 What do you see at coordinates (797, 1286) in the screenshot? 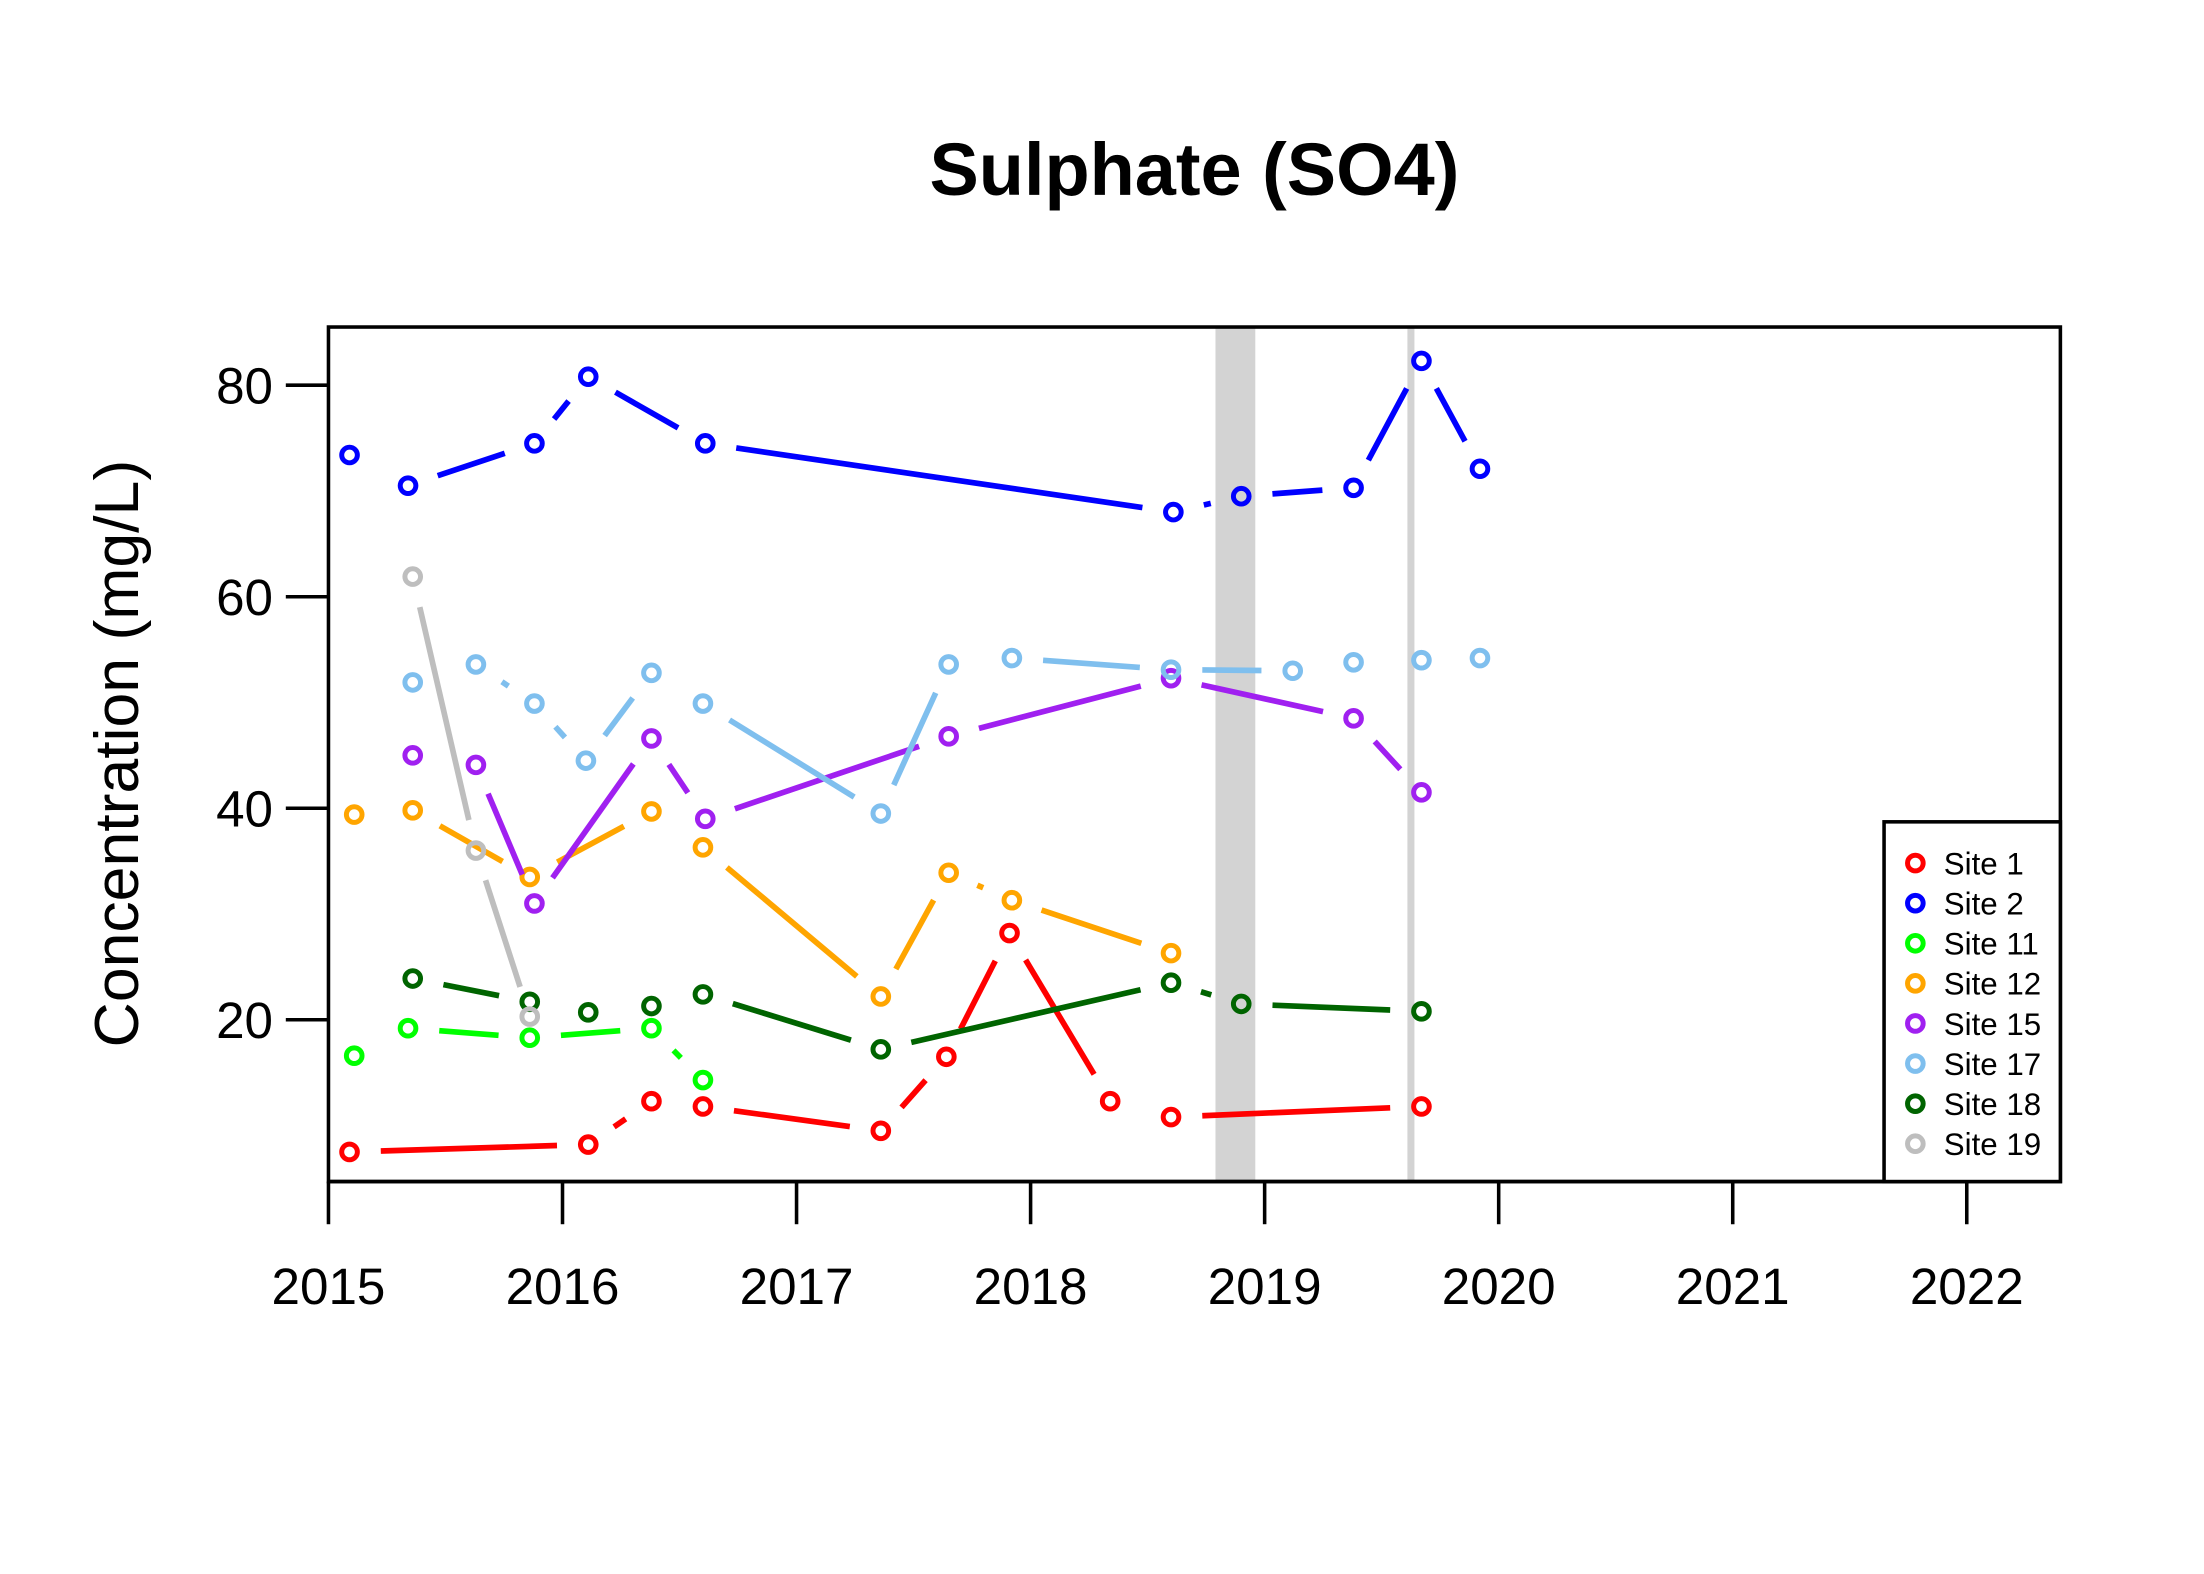
I see `x-tick-label: 2017` at bounding box center [797, 1286].